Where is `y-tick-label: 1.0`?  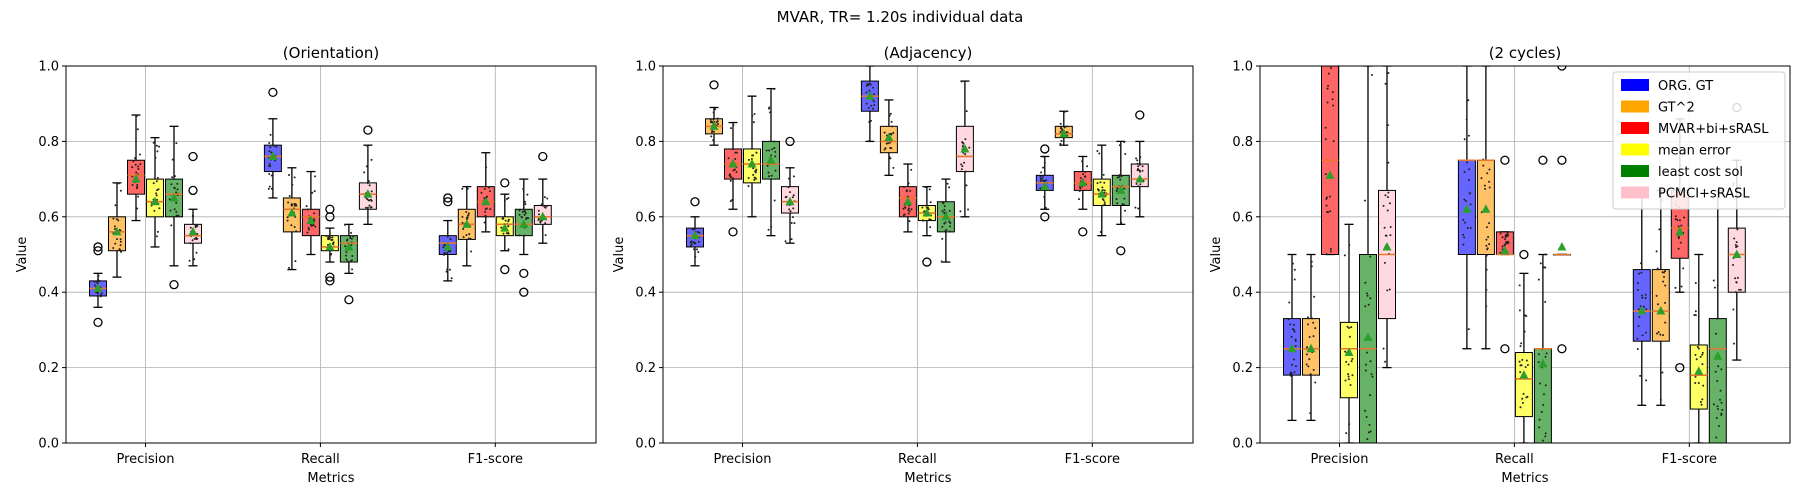 y-tick-label: 1.0 is located at coordinates (1242, 67).